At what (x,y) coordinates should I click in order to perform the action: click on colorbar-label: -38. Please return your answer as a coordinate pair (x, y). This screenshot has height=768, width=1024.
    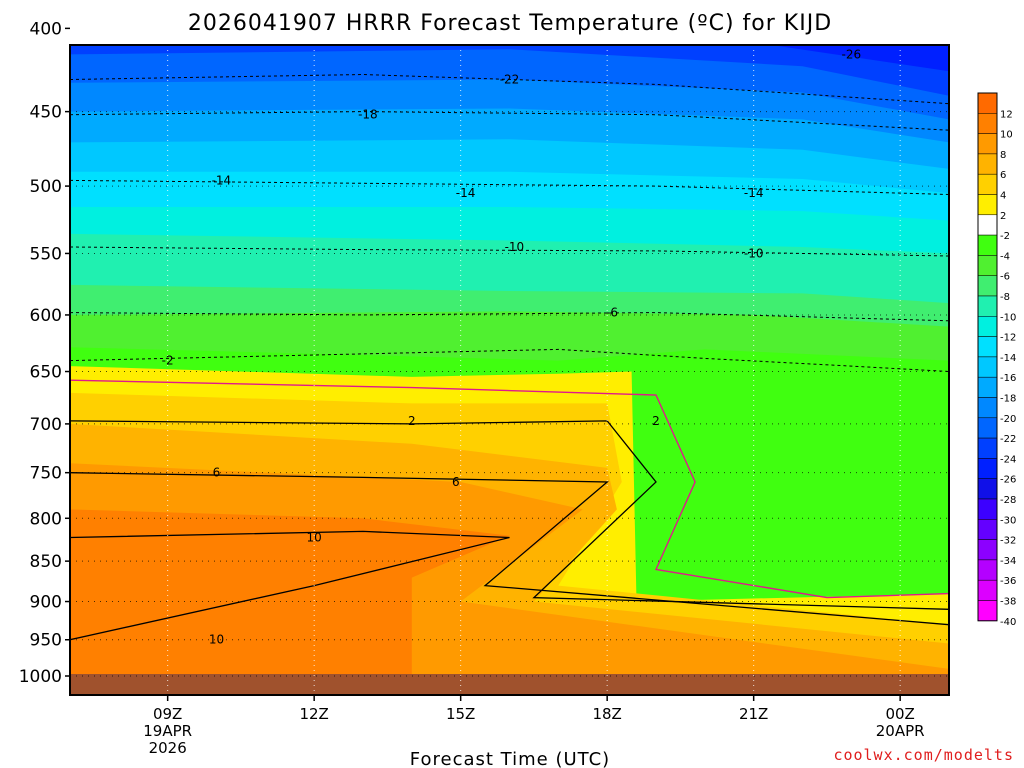
    Looking at the image, I should click on (1008, 602).